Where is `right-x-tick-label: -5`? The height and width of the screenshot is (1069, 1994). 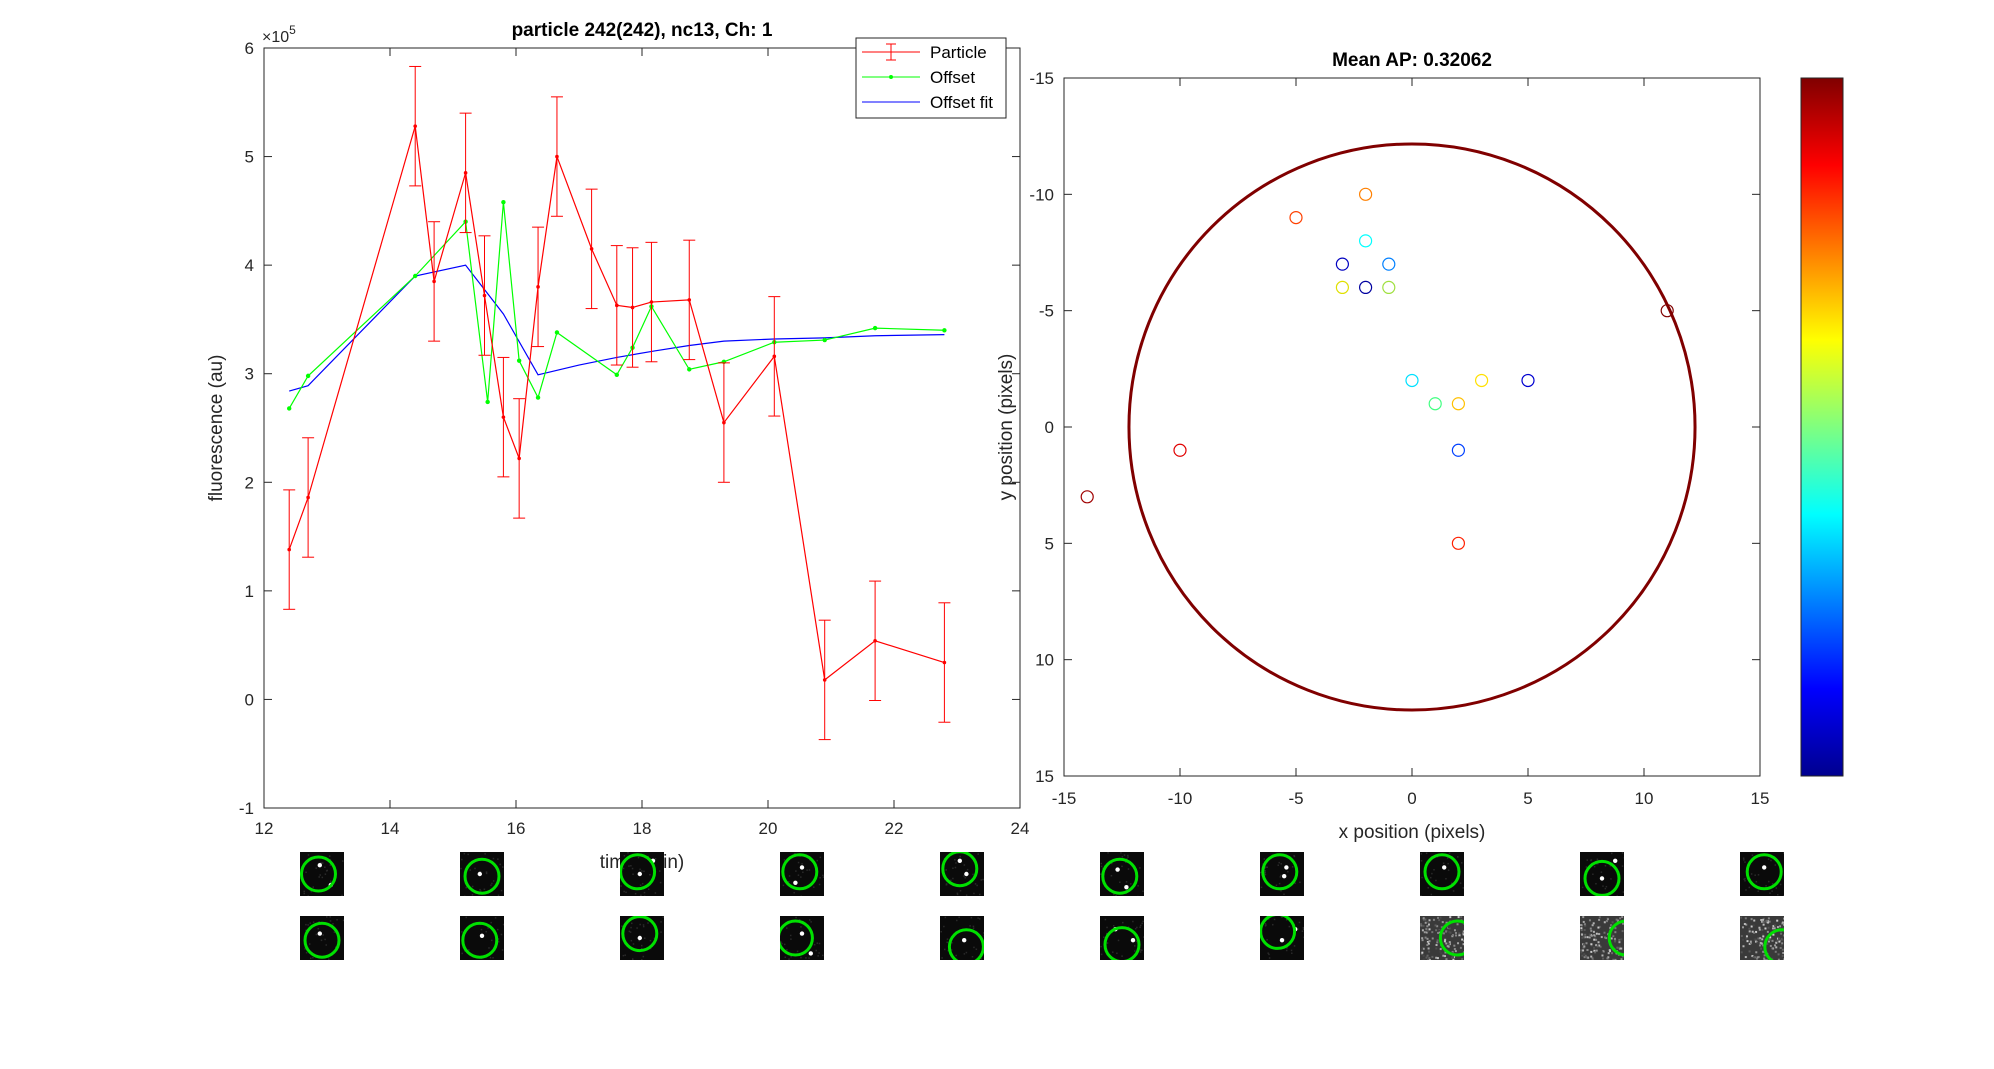
right-x-tick-label: -5 is located at coordinates (1295, 798).